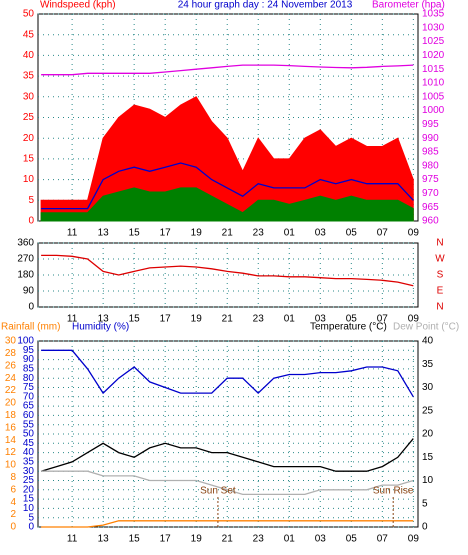 This screenshot has height=555, width=468. What do you see at coordinates (433, 110) in the screenshot?
I see `y2-tick-label: 1000` at bounding box center [433, 110].